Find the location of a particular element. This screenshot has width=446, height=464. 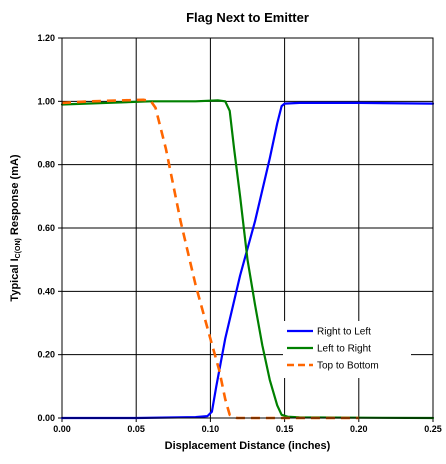

y-tick-label: 1.20 is located at coordinates (46, 38).